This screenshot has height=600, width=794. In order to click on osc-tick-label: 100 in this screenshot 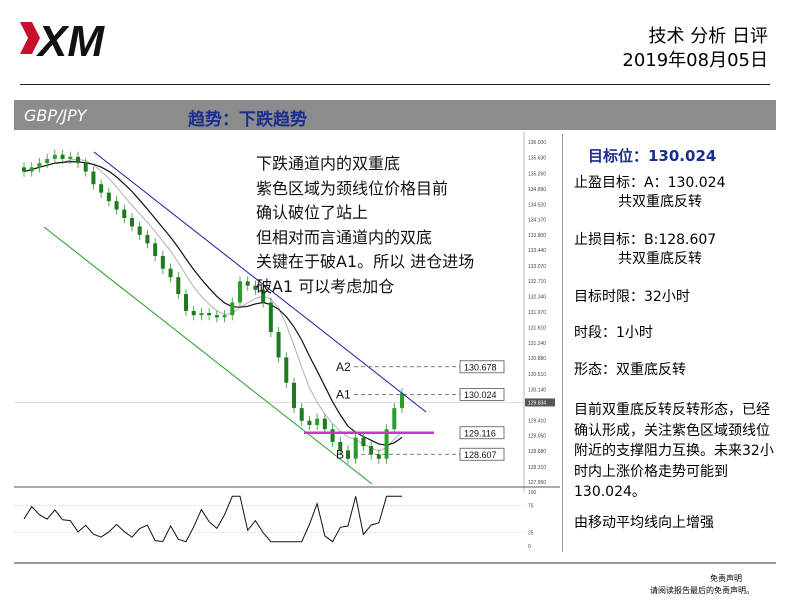, I will do `click(532, 493)`.